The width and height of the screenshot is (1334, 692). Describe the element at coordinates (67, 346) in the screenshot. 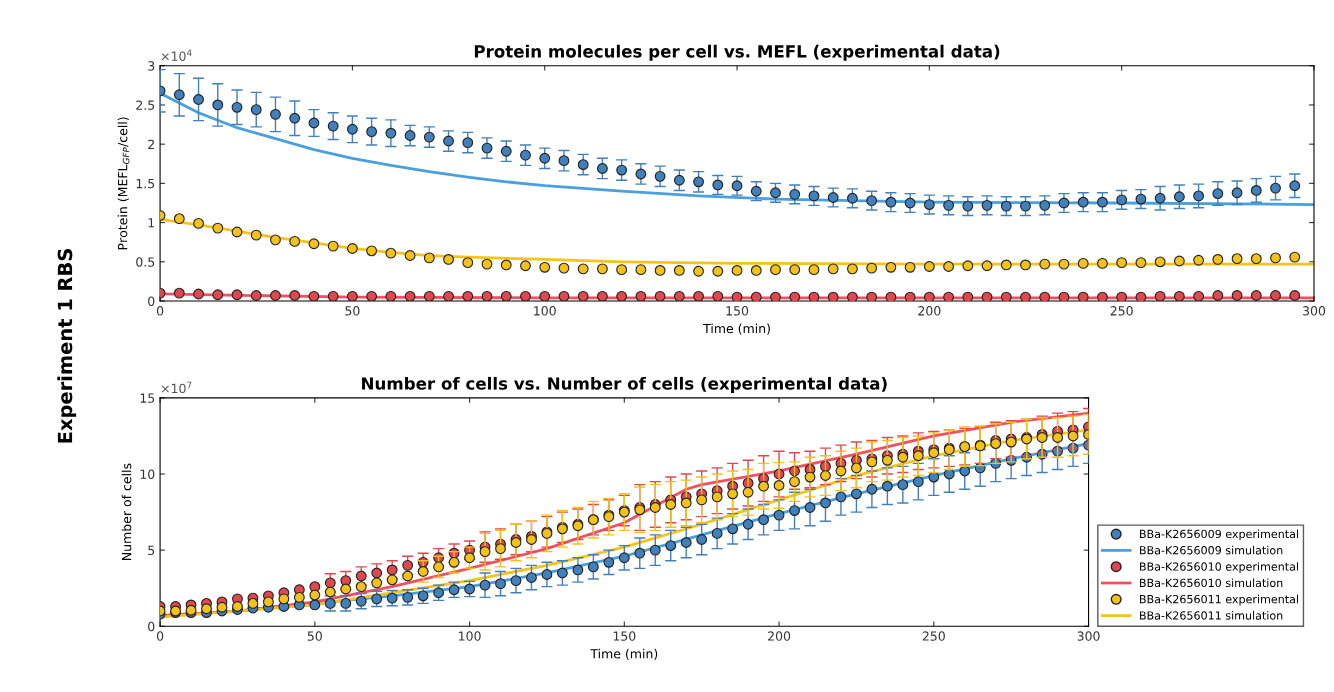

I see `text: Experiment 1 RBS` at that location.